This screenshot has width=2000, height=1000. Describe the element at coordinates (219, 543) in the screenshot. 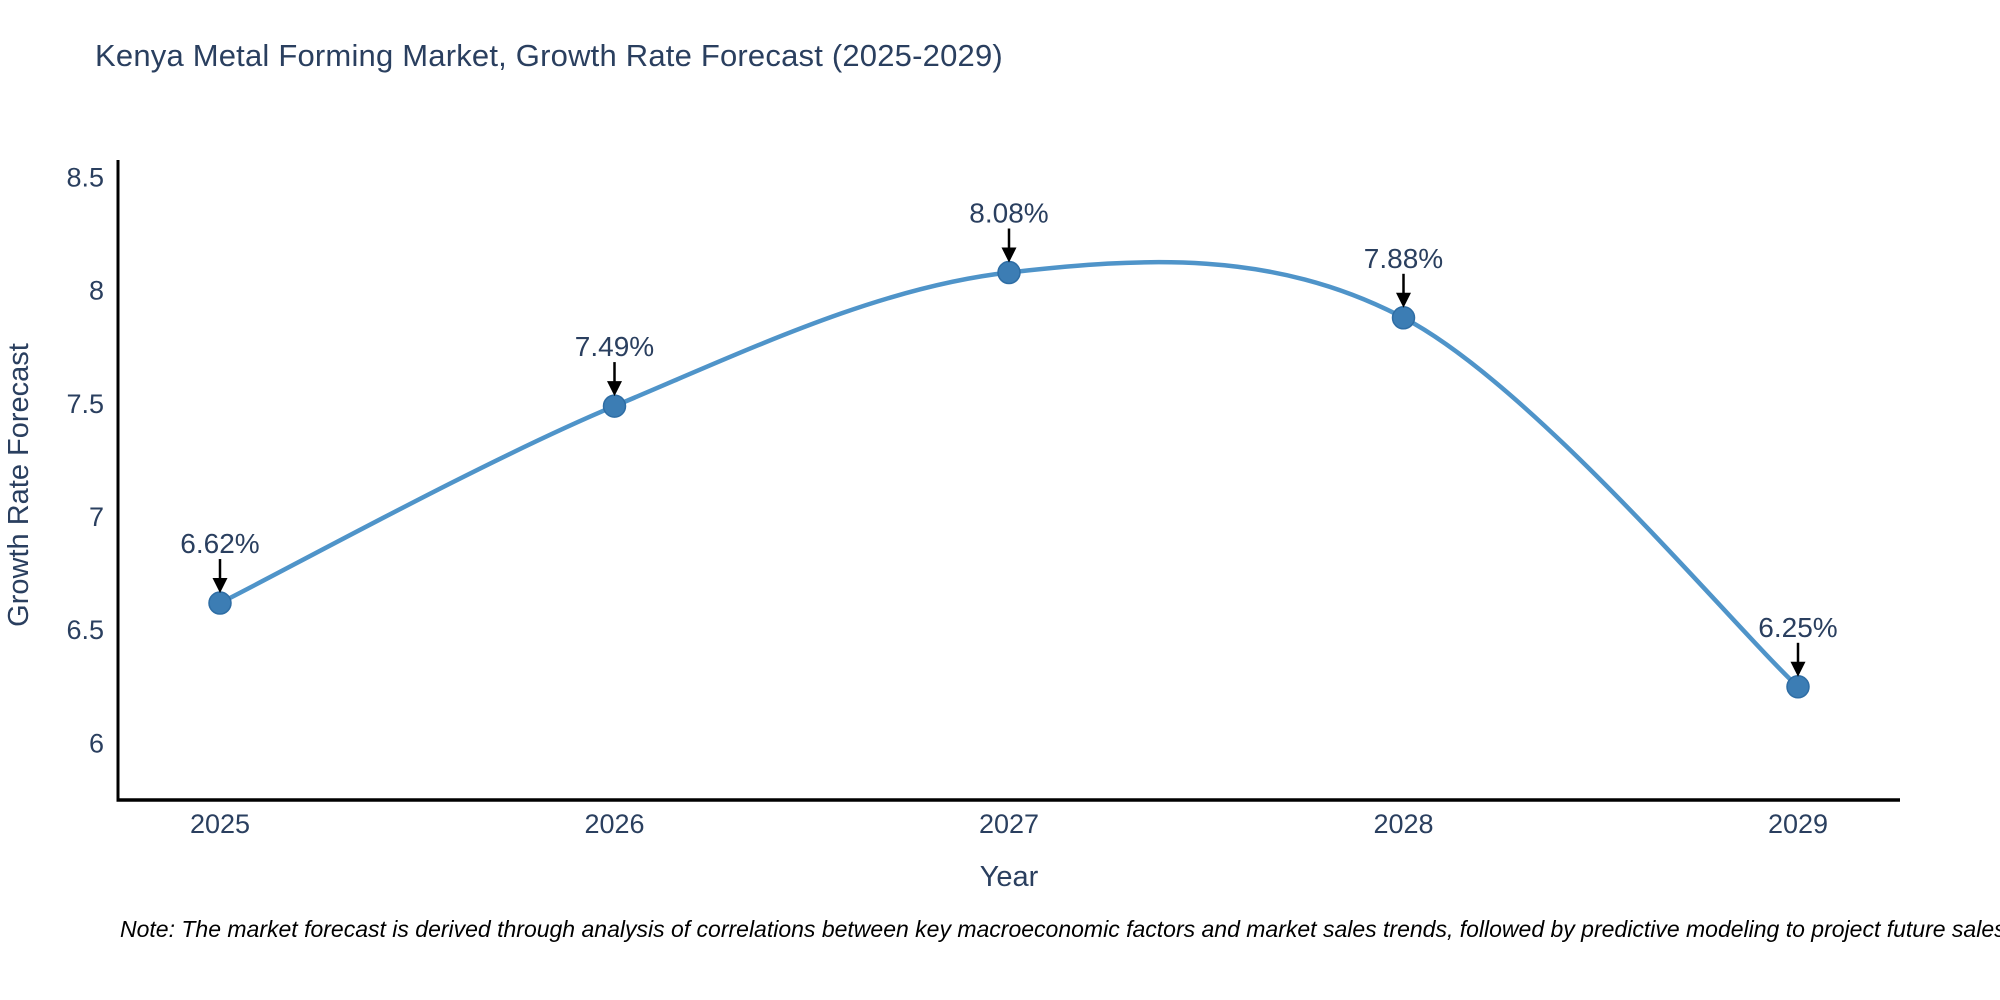

I see `annotation-label: 6.62%` at that location.